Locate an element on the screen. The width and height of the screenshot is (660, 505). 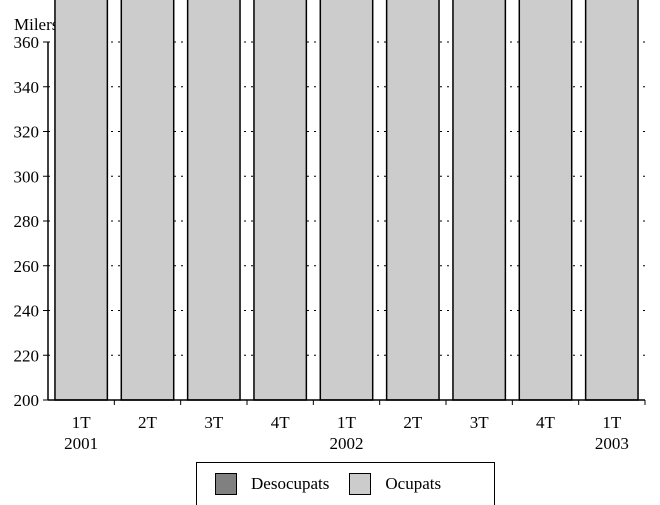
y-axis-ticks: 200 220 240 260 280 300 320 340 360 is located at coordinates (31, 221).